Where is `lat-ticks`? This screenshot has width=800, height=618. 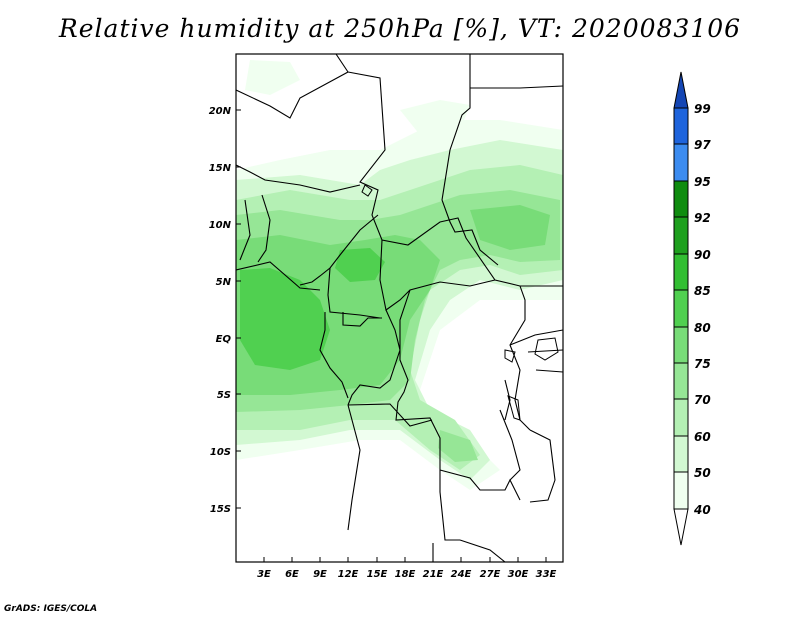 lat-ticks is located at coordinates (238, 309).